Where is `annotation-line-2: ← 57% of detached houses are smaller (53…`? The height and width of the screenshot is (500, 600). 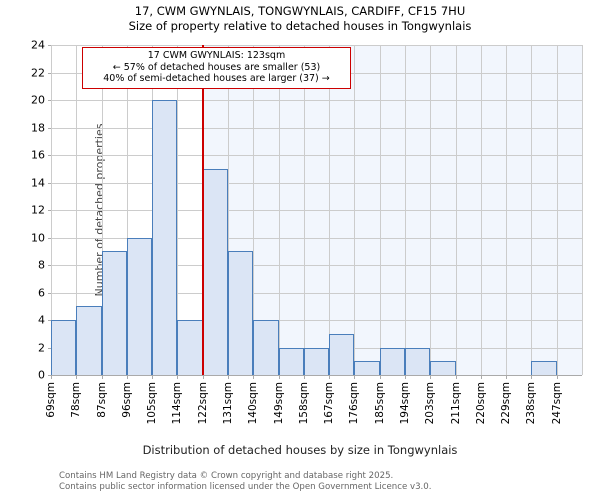
annotation-line-2: ← 57% of detached houses are smaller (53… is located at coordinates (216, 67).